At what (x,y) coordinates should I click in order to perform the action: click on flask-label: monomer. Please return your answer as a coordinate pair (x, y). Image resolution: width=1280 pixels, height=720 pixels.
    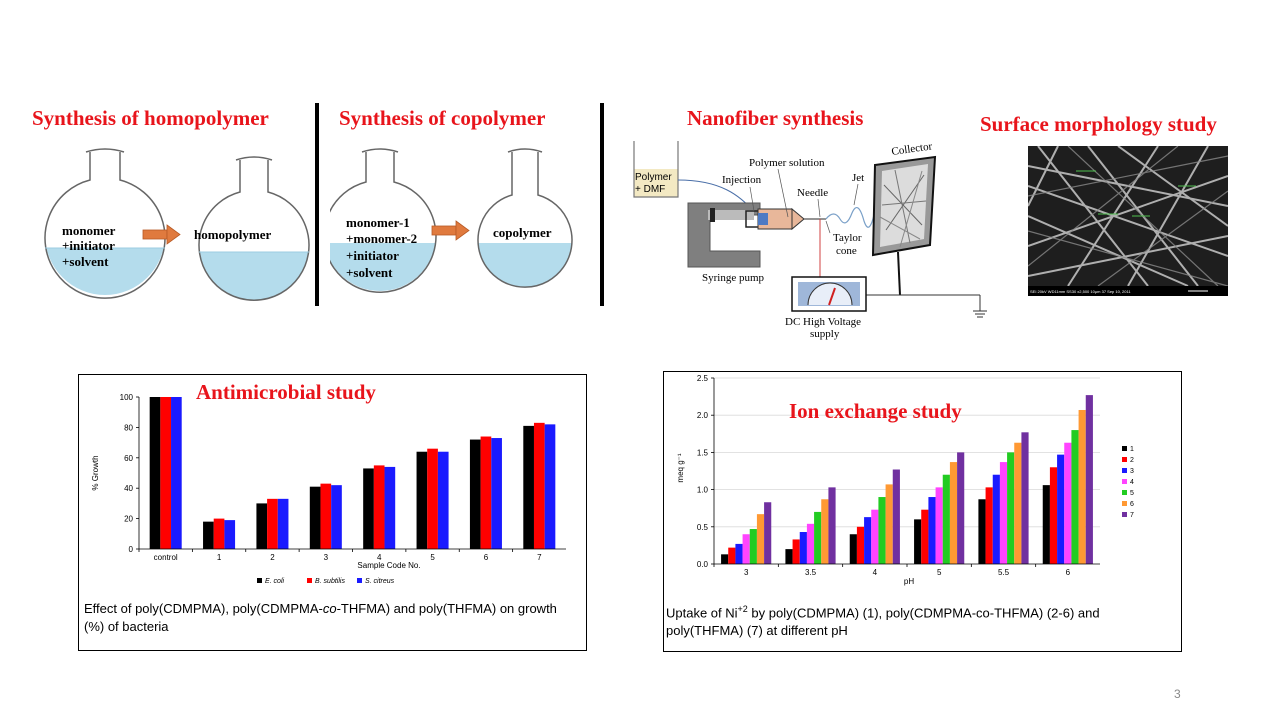
    Looking at the image, I should click on (89, 230).